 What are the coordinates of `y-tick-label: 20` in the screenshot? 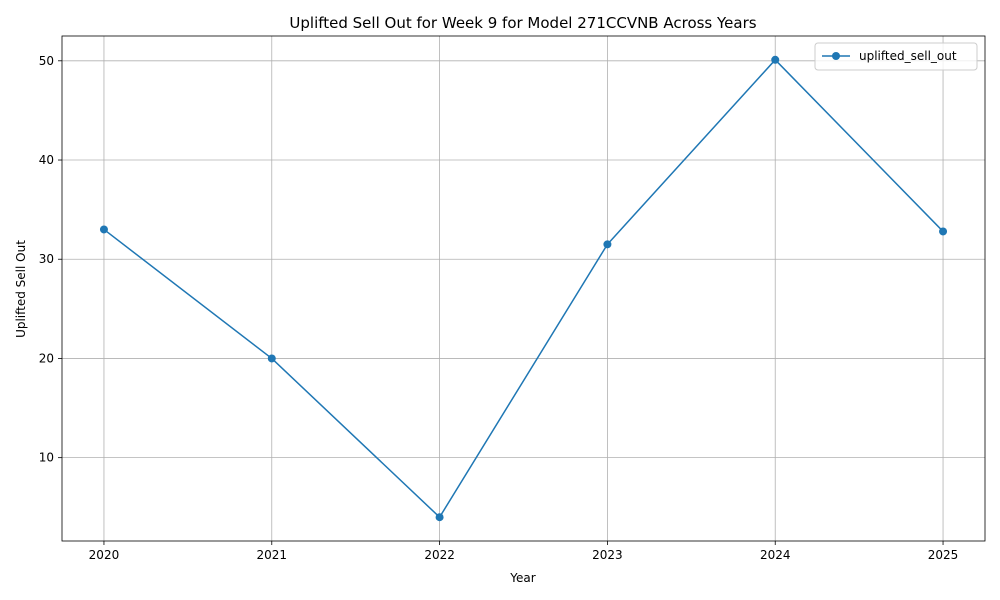 It's located at (46, 358).